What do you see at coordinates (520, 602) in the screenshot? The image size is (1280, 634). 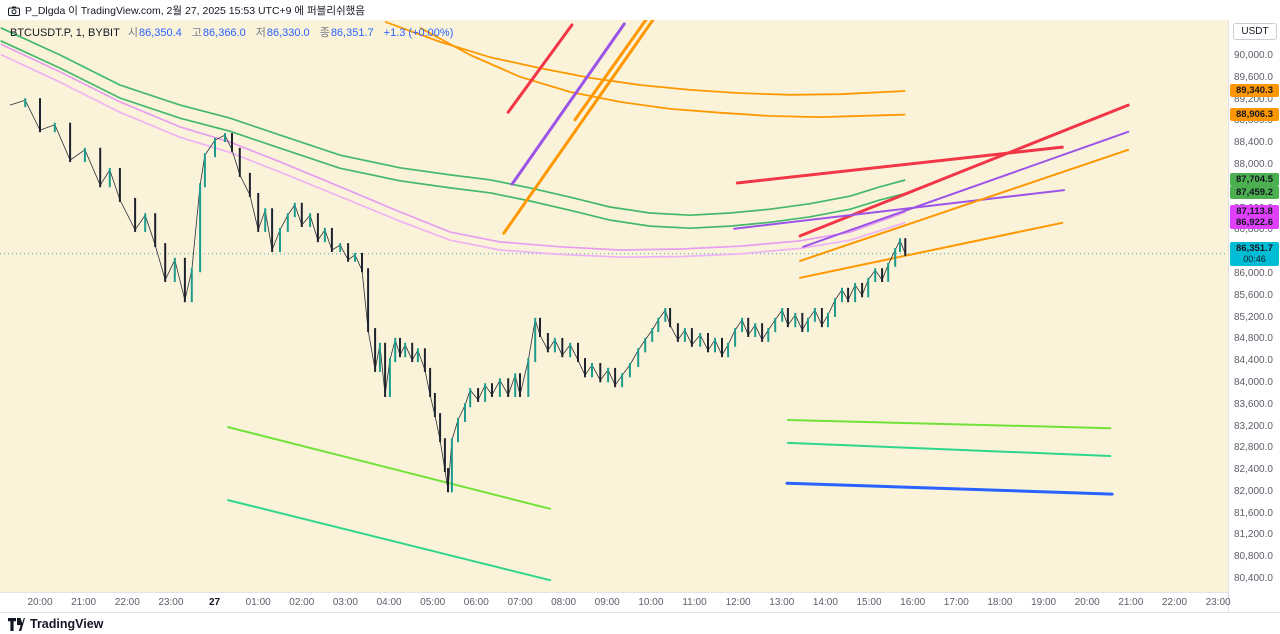 I see `time-axis-label: 07:00` at bounding box center [520, 602].